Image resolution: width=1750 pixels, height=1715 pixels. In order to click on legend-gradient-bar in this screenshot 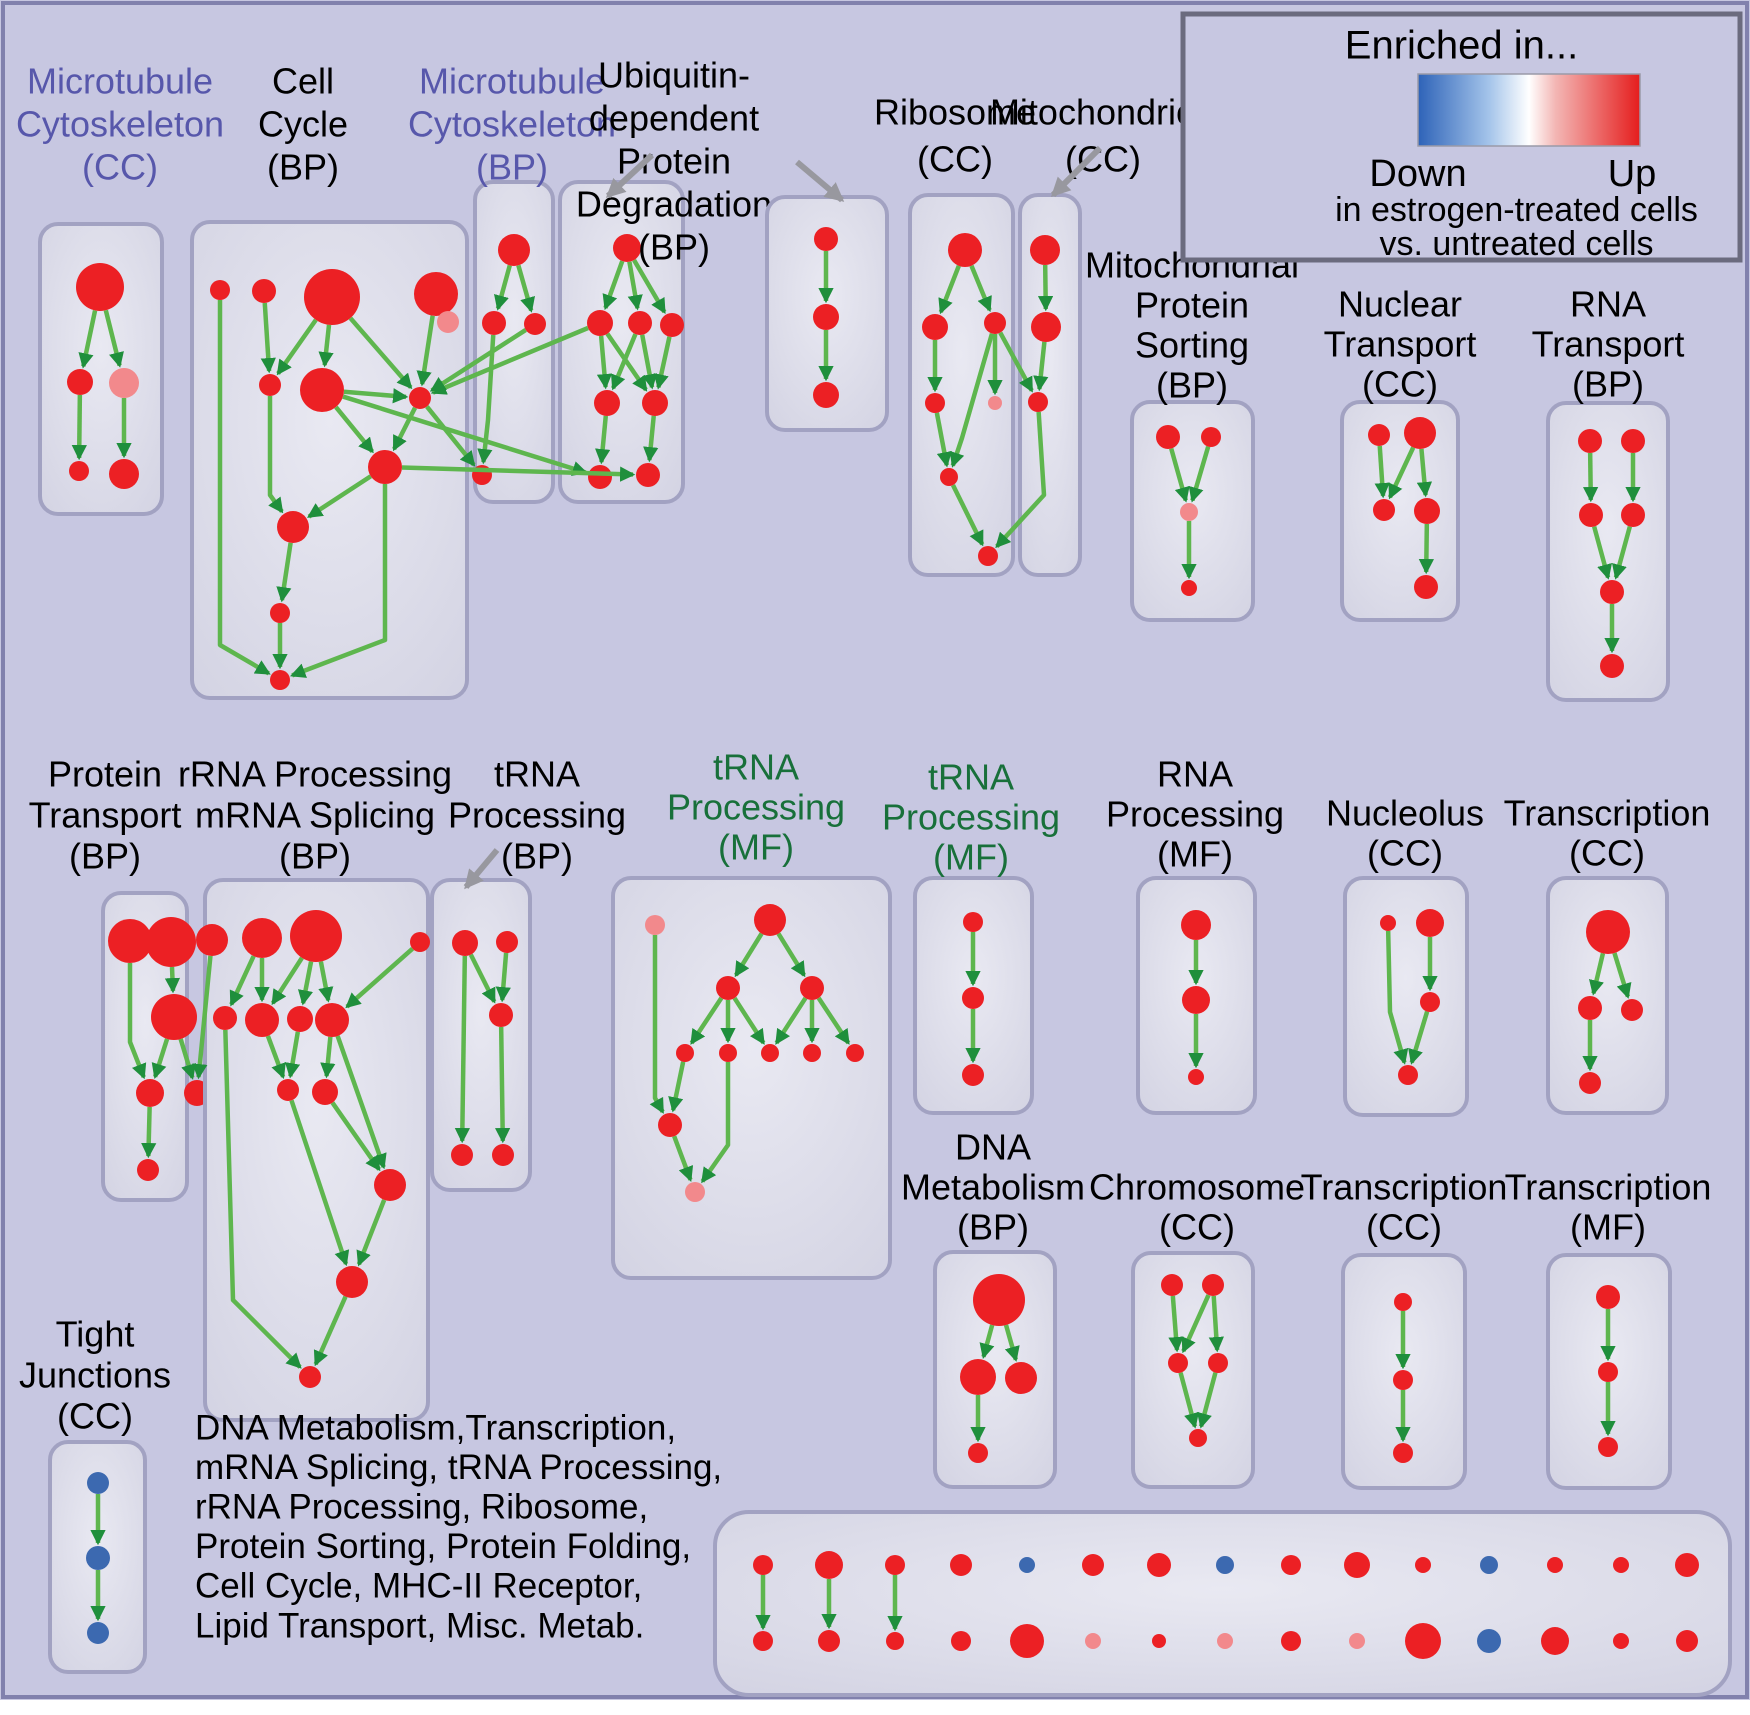, I will do `click(1529, 110)`.